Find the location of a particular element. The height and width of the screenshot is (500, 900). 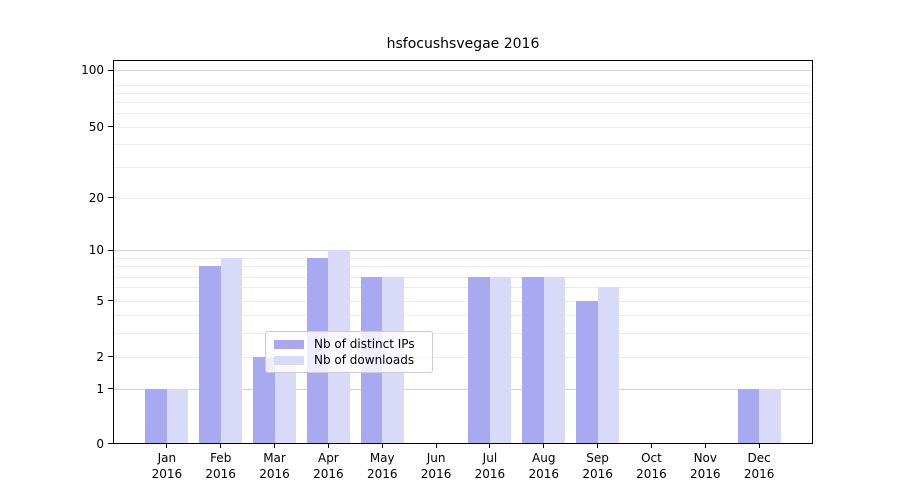

x-tick-jan is located at coordinates (167, 446).